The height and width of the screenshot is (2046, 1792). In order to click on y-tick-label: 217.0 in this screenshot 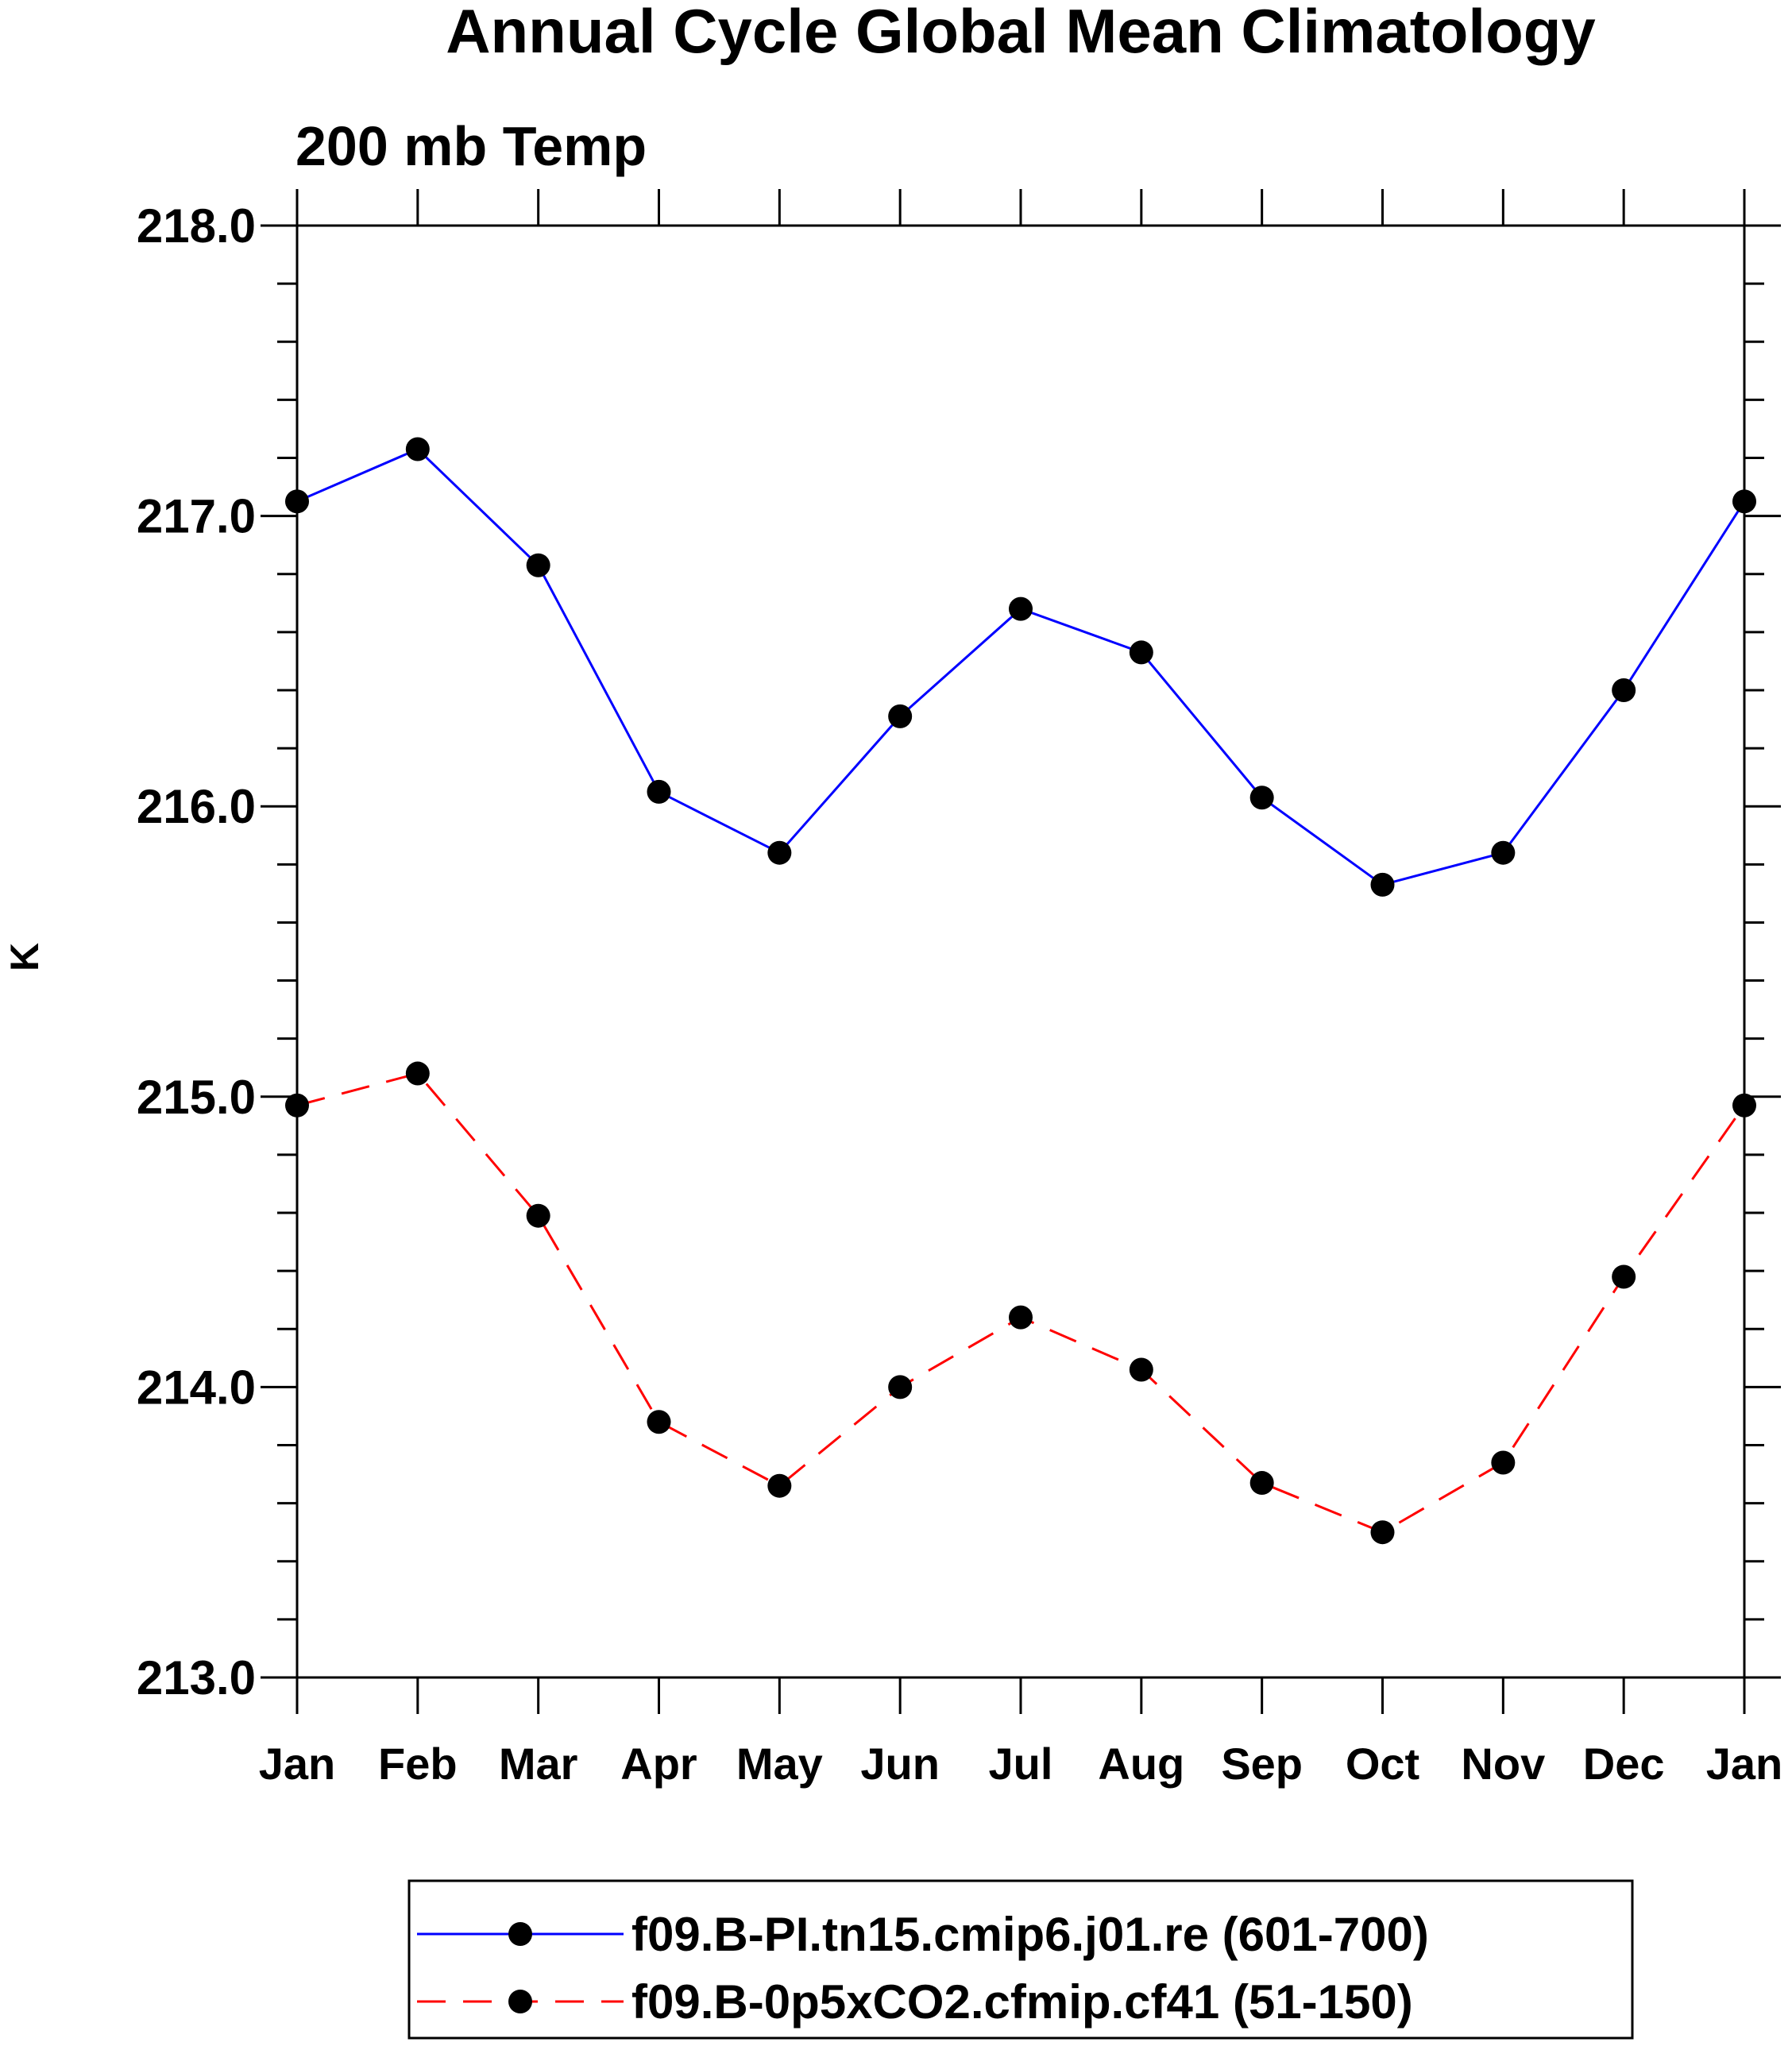, I will do `click(196, 516)`.